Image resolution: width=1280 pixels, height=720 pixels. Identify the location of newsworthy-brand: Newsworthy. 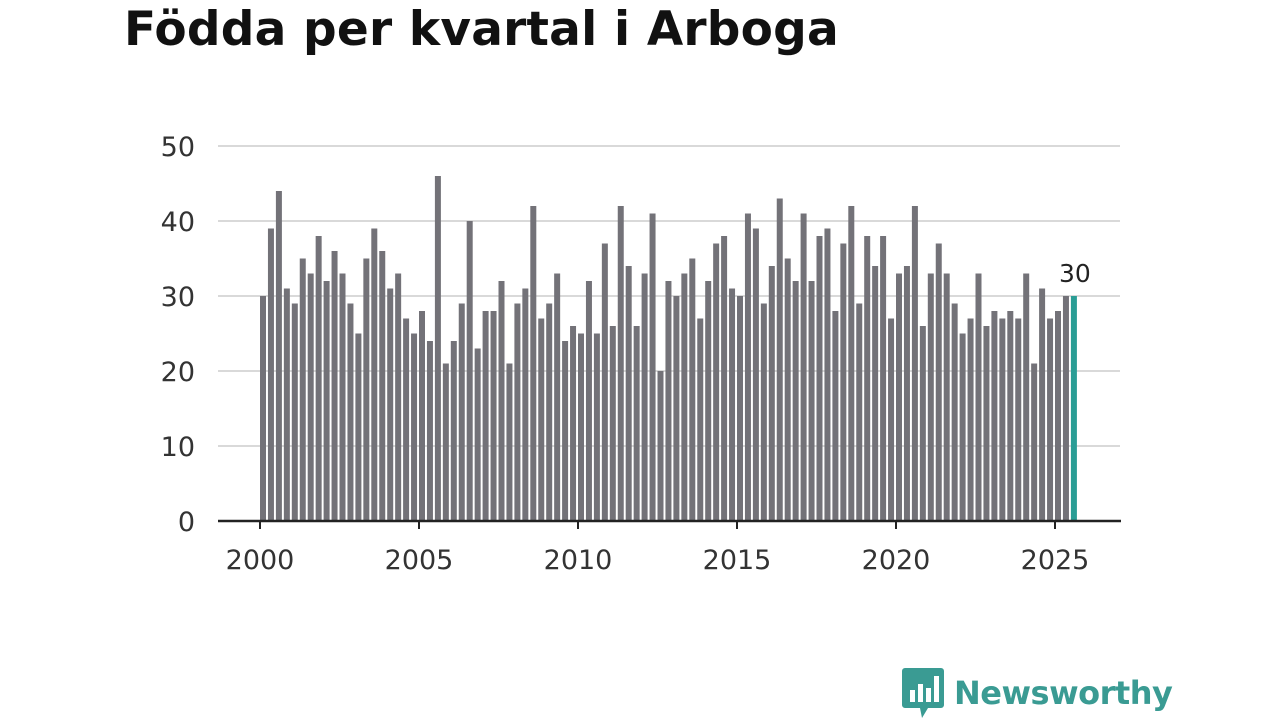
(1037, 693).